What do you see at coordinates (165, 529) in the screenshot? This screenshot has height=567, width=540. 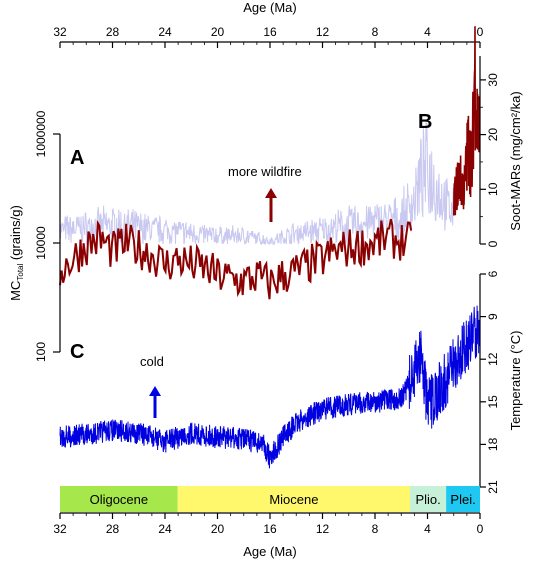 I see `bottom-tick-label: 24` at bounding box center [165, 529].